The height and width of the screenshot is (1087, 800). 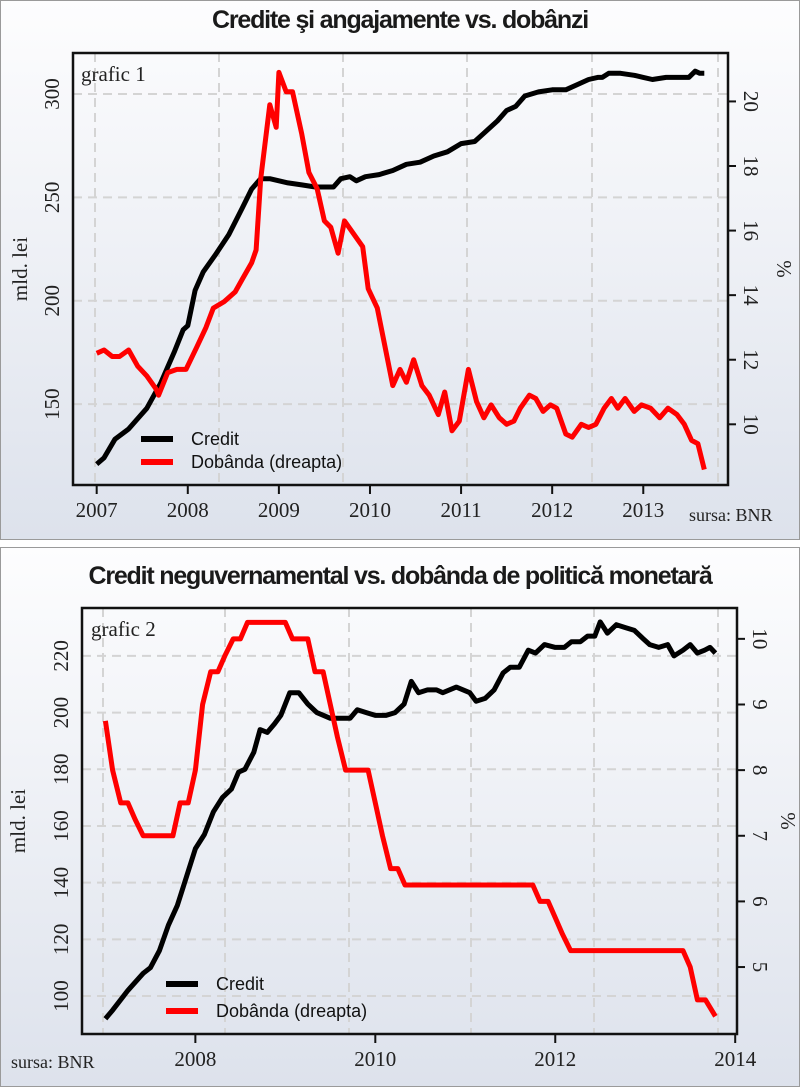 I want to click on x-tick-label: 2011, so click(x=460, y=510).